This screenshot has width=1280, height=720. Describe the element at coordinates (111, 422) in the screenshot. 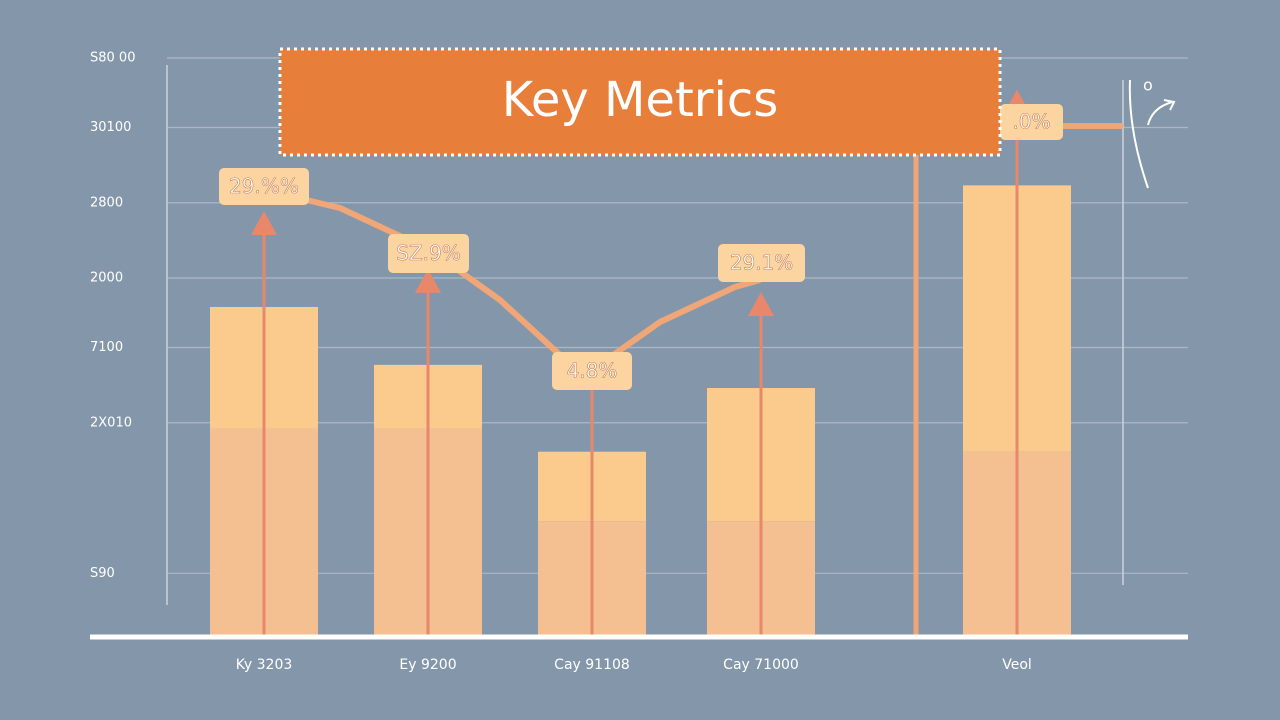

I see `y-tick-label: 2X010` at that location.